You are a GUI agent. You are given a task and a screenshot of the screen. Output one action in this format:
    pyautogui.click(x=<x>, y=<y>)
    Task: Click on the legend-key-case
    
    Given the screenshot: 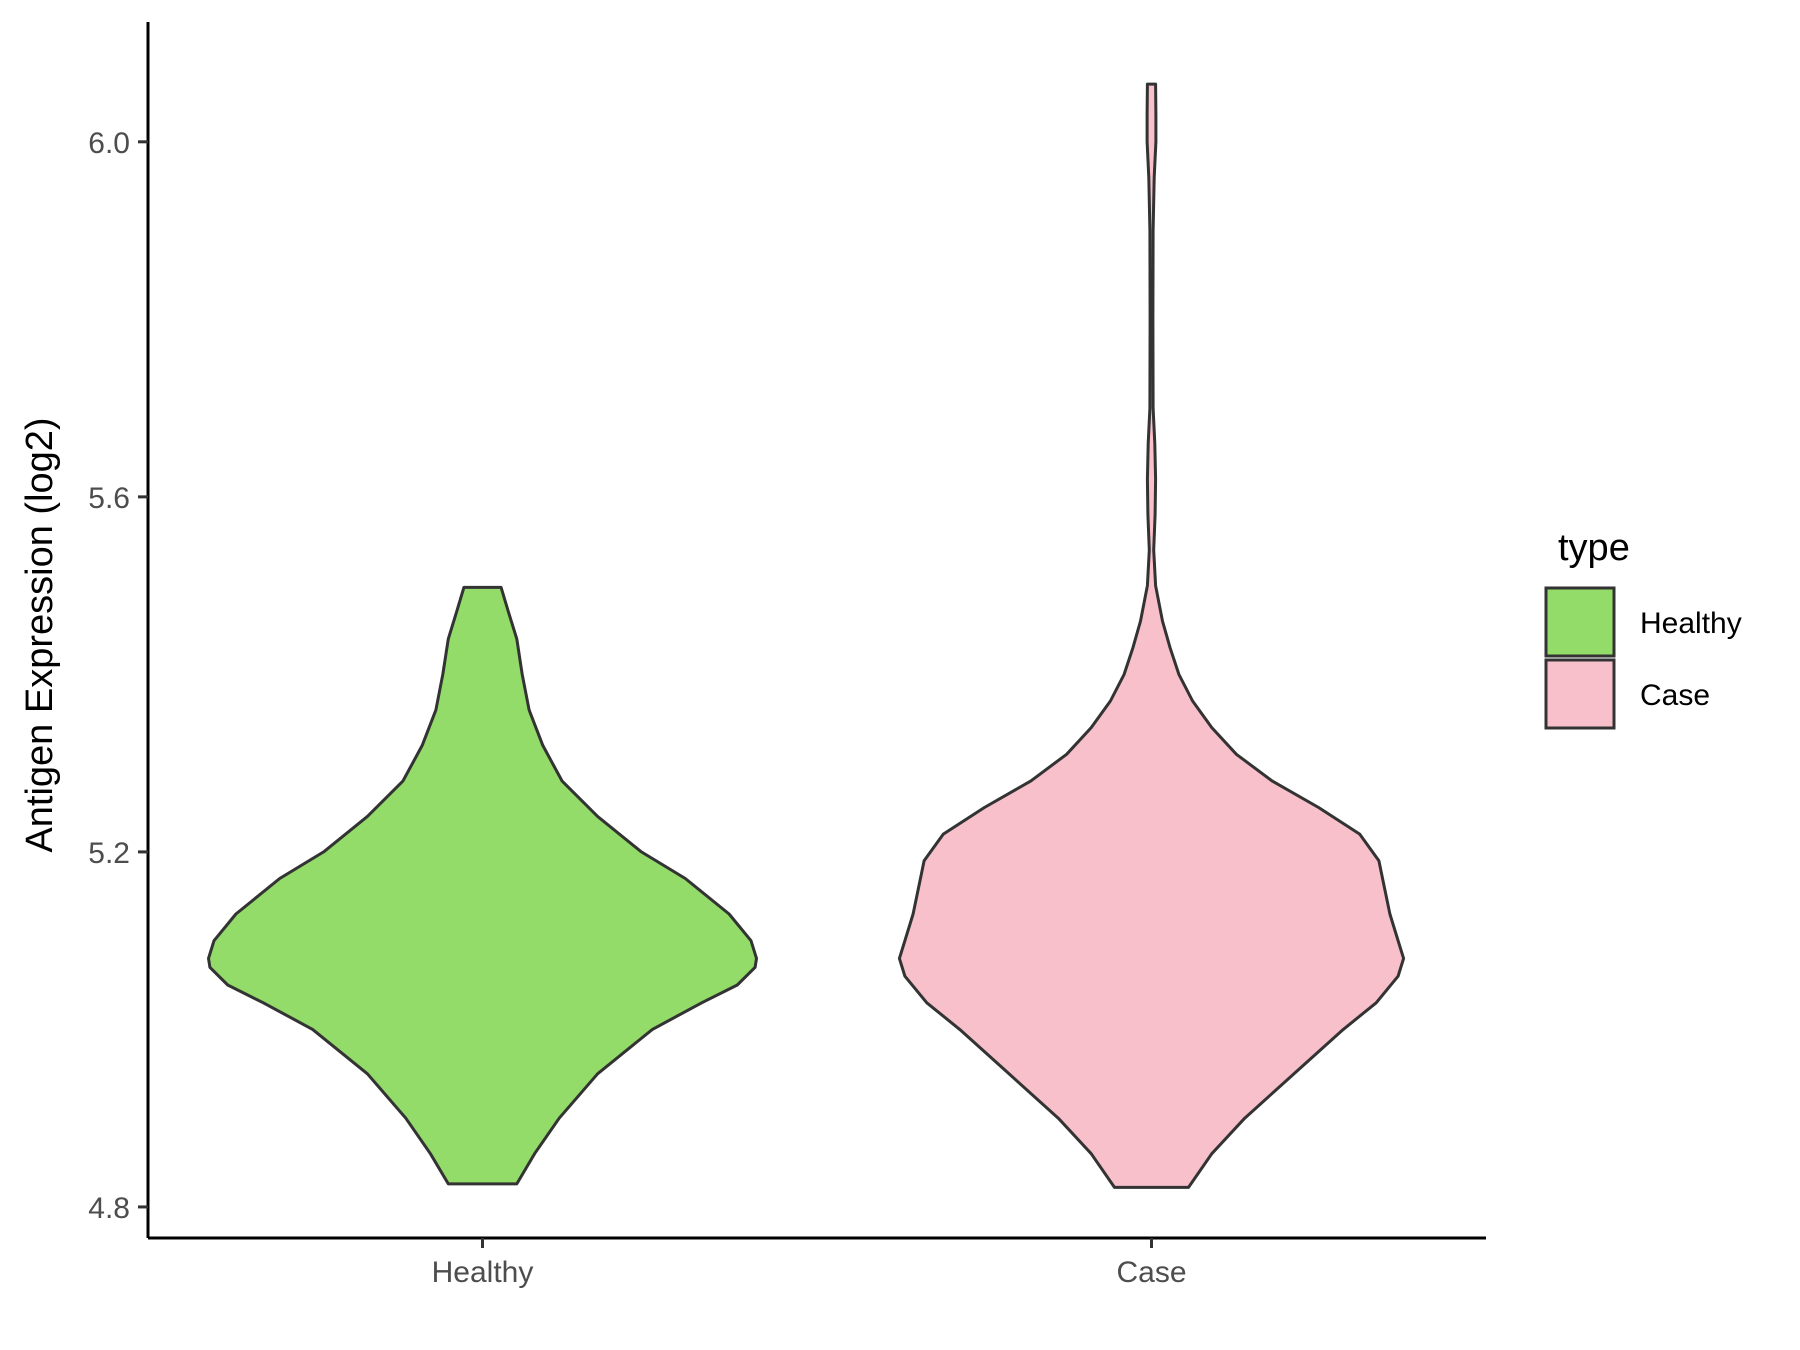 What is the action you would take?
    pyautogui.click(x=1580, y=694)
    